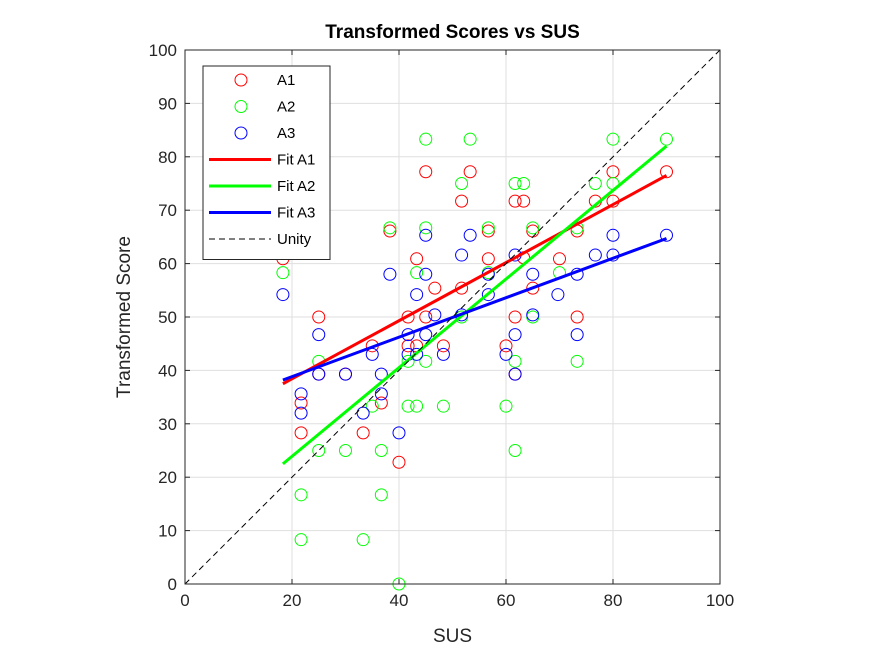 Image resolution: width=875 pixels, height=656 pixels. What do you see at coordinates (286, 107) in the screenshot?
I see `legend-label-a2: A2` at bounding box center [286, 107].